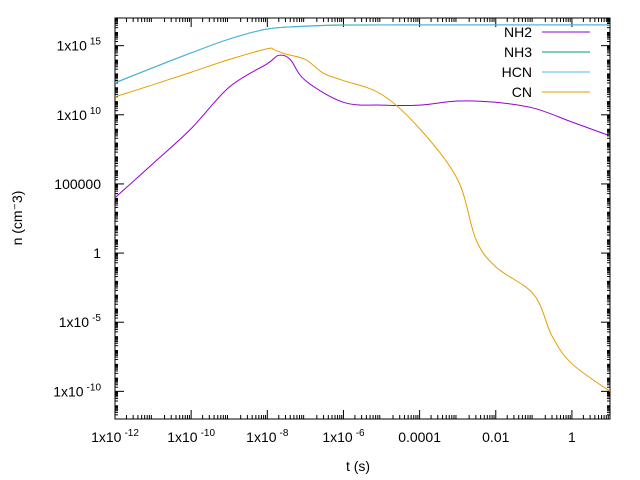 The width and height of the screenshot is (640, 480). Describe the element at coordinates (419, 437) in the screenshot. I see `x-tick-label: 0.0001` at that location.